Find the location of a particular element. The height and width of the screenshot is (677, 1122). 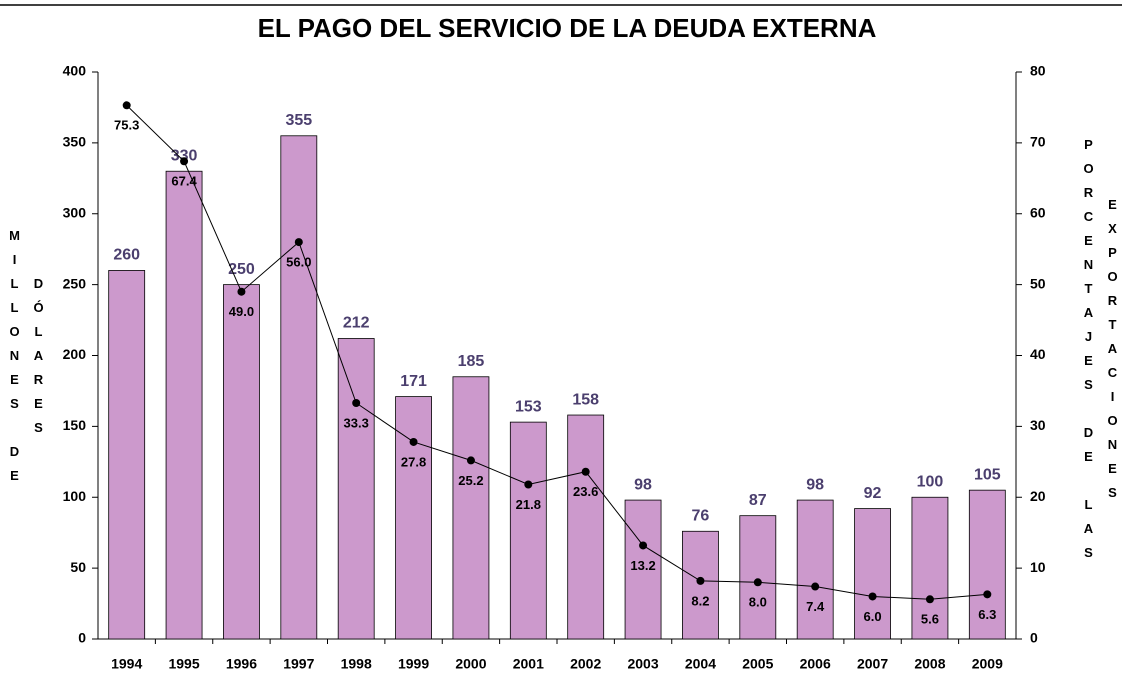

line-value-label: 75.3 is located at coordinates (126, 125).